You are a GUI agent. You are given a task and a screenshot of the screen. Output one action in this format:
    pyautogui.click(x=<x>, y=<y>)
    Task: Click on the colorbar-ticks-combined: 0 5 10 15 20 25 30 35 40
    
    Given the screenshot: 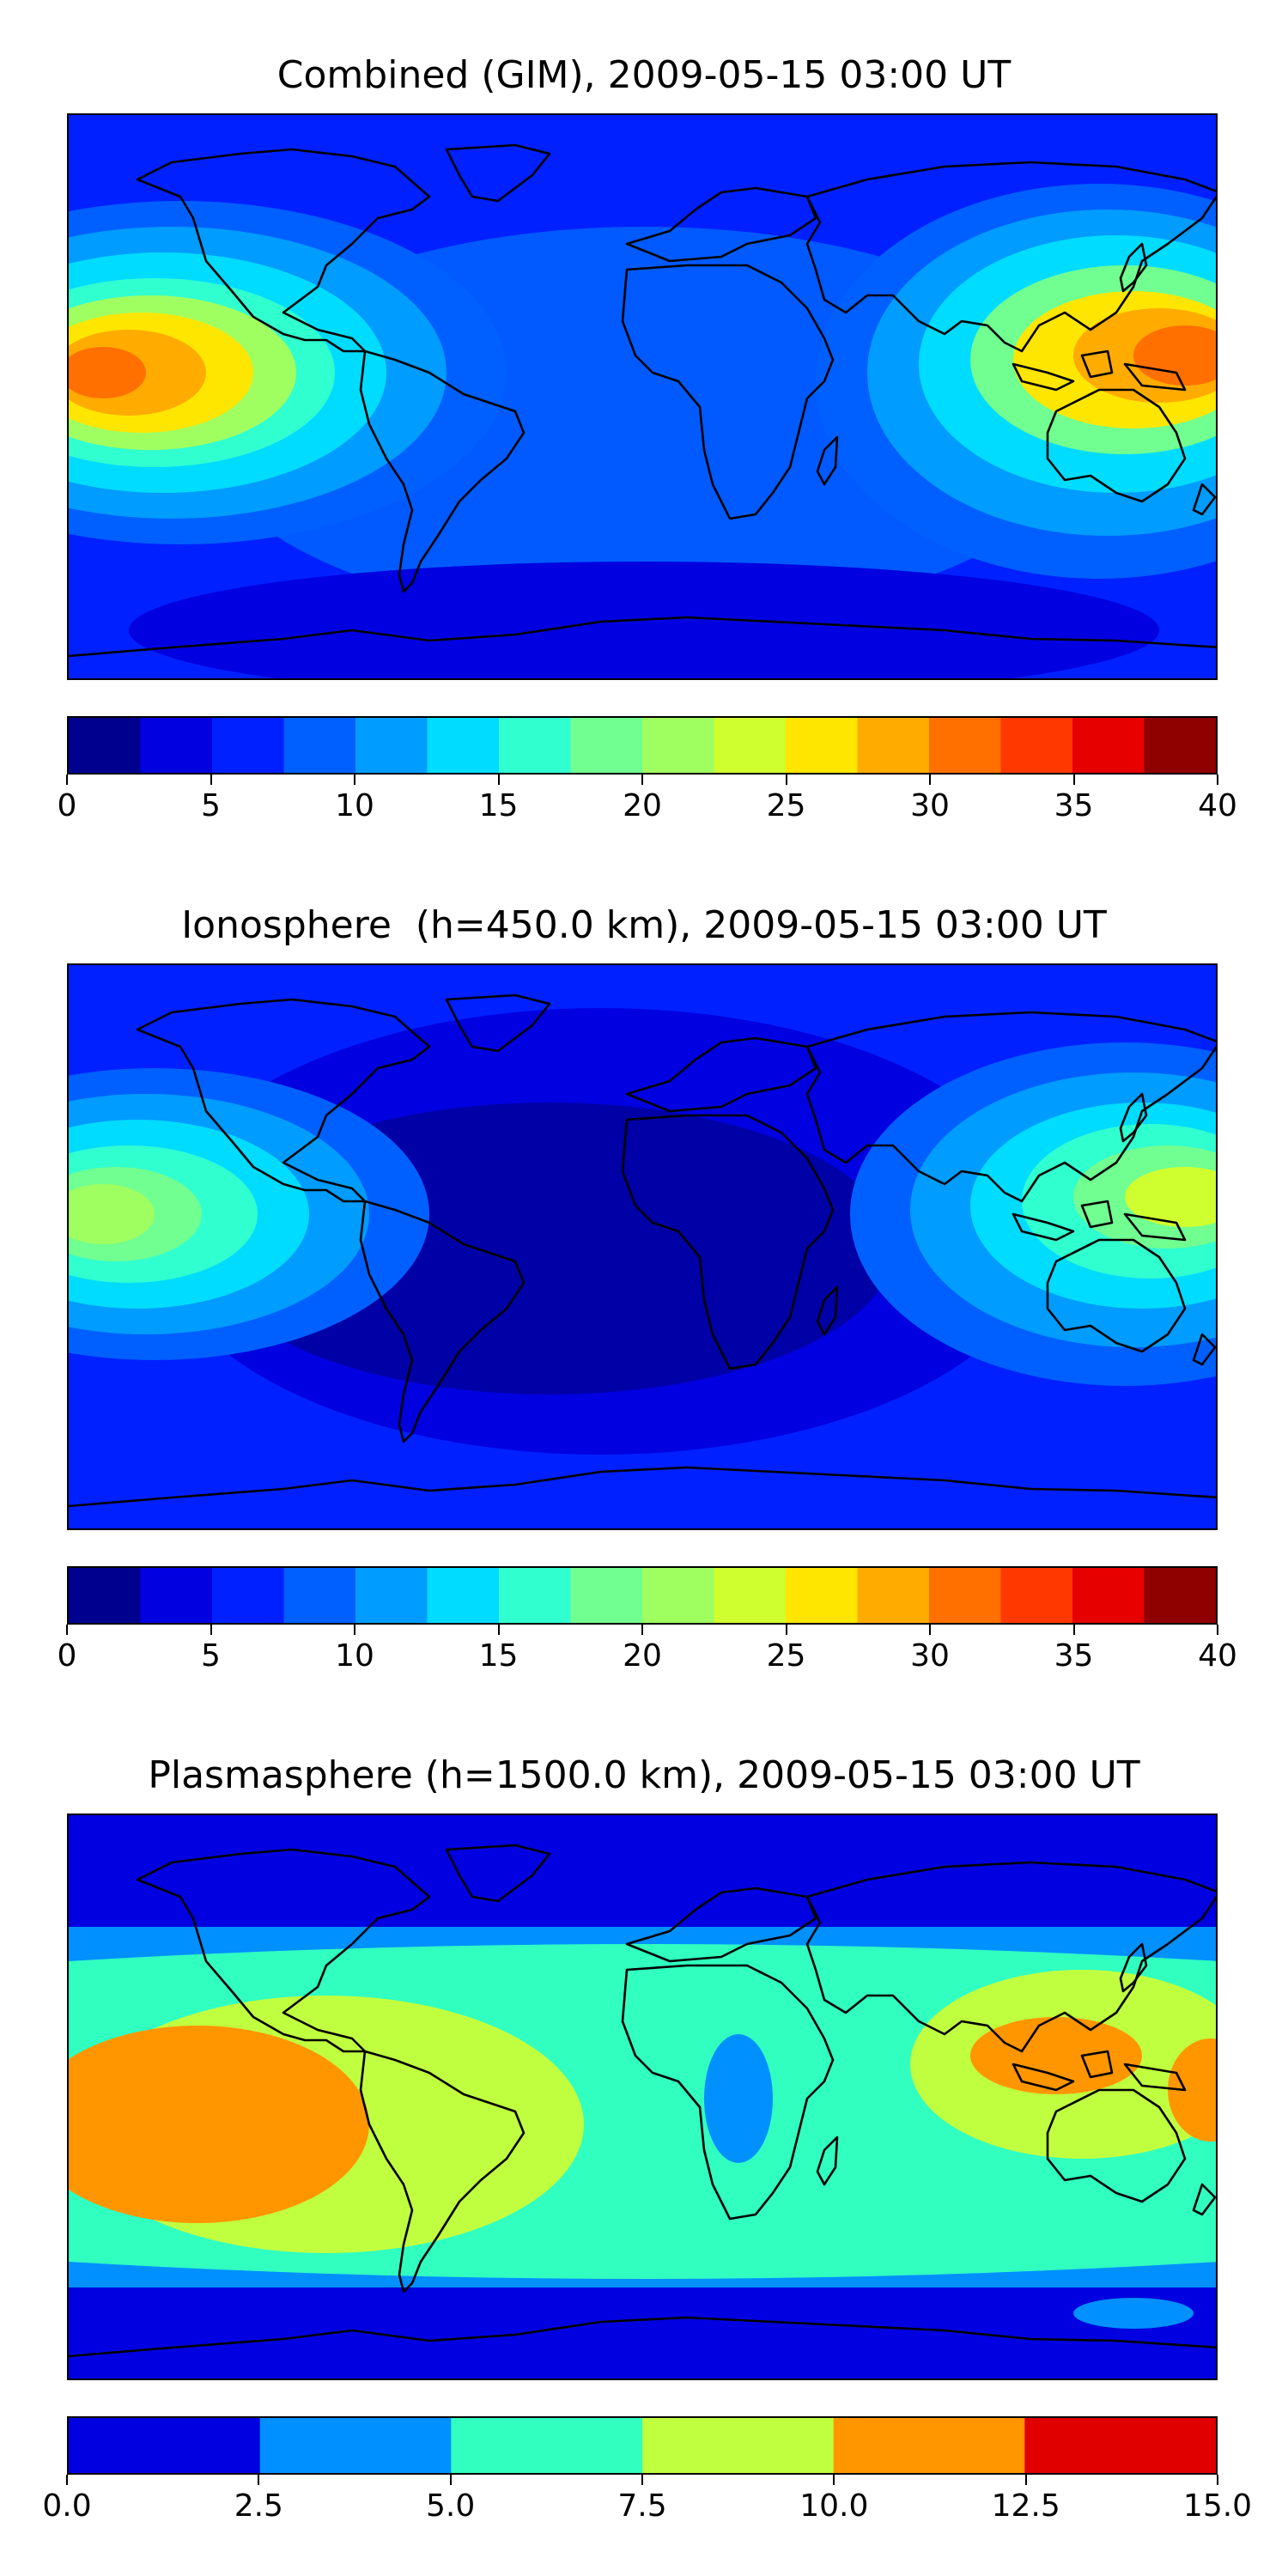 What is the action you would take?
    pyautogui.click(x=647, y=801)
    